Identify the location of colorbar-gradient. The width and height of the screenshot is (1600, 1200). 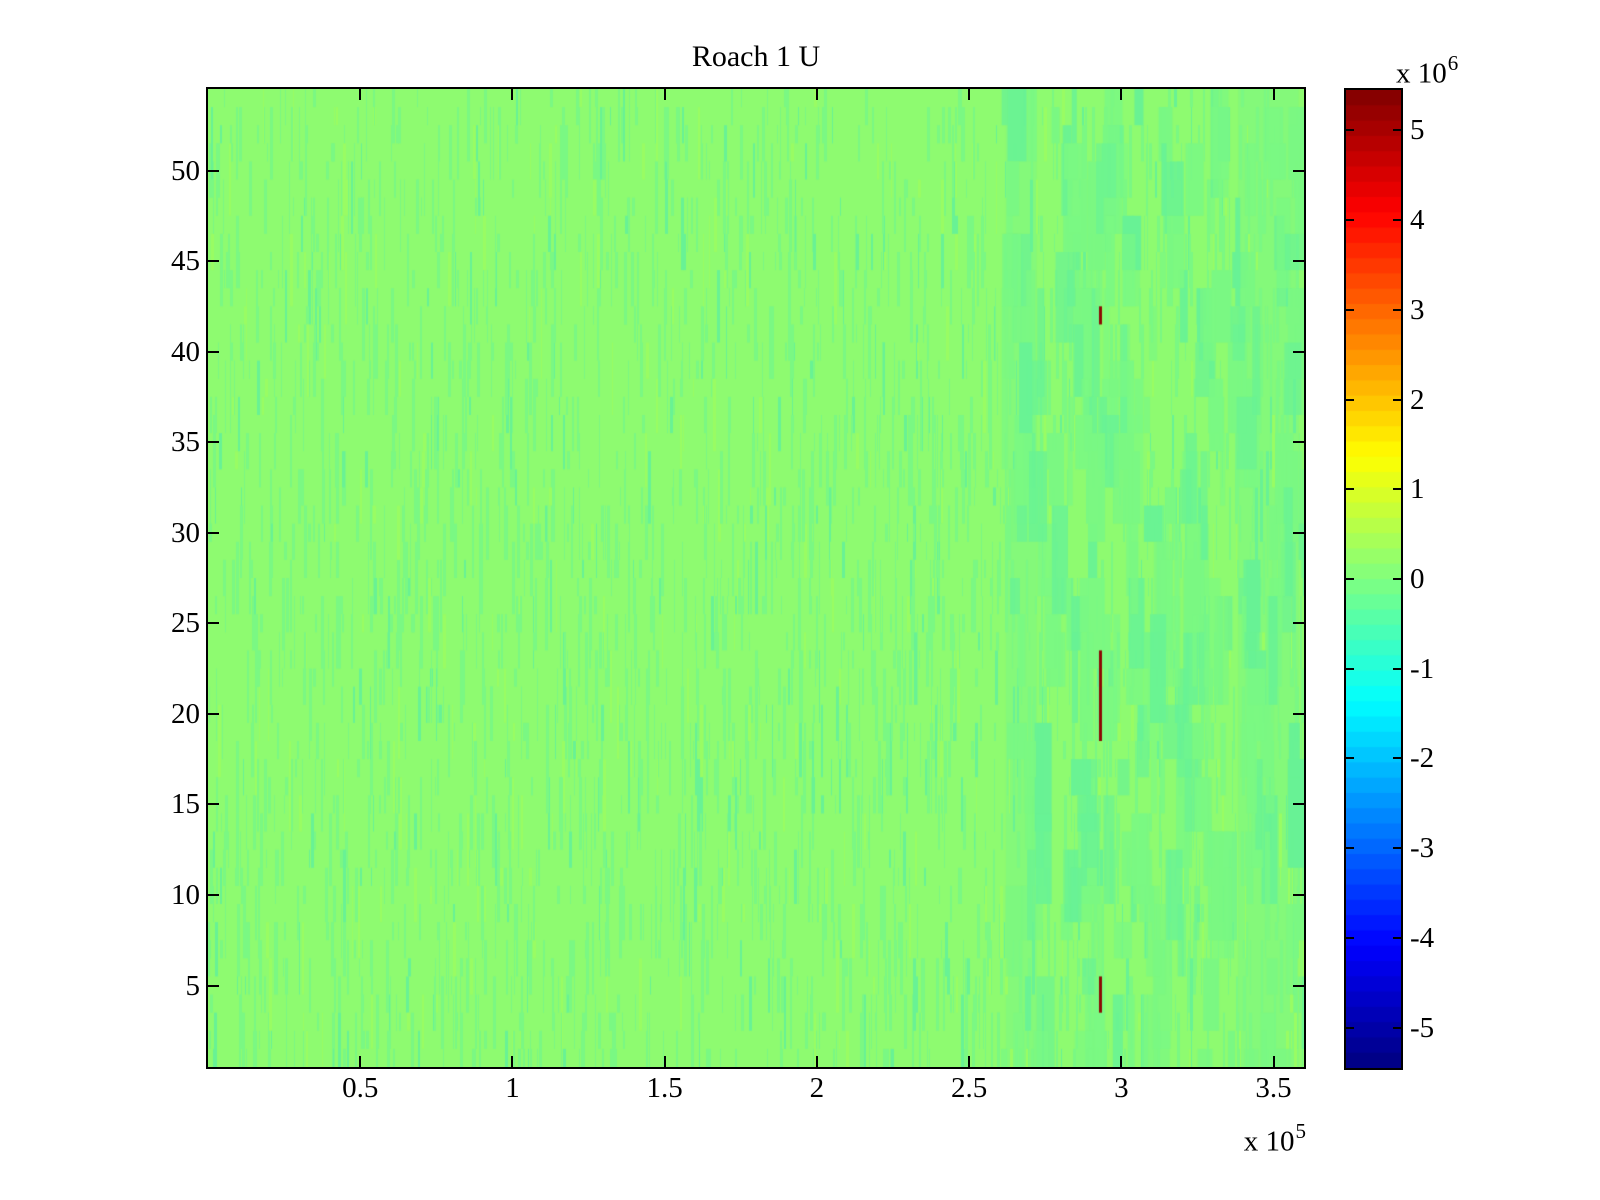
(1373, 579).